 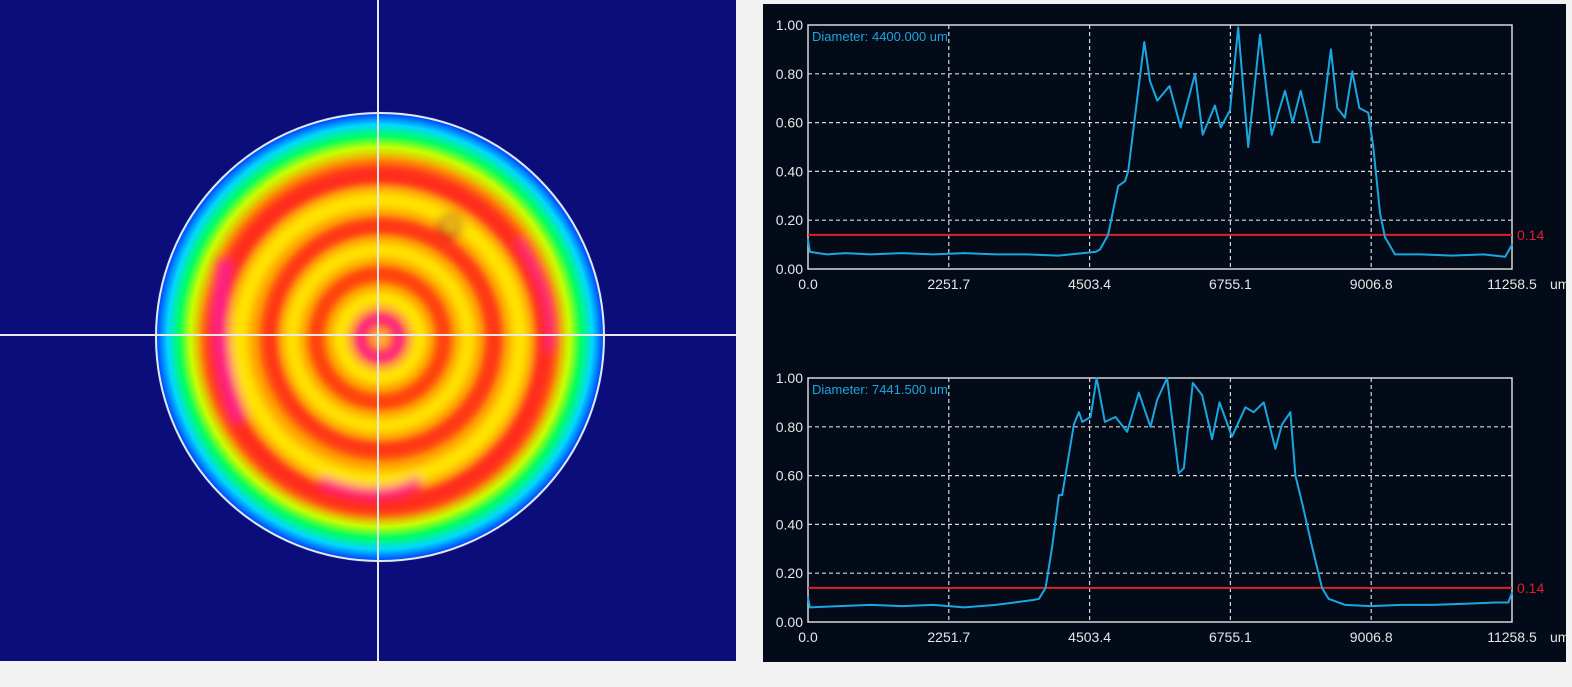 I want to click on x-tick-label: 4503.4, so click(x=1089, y=637).